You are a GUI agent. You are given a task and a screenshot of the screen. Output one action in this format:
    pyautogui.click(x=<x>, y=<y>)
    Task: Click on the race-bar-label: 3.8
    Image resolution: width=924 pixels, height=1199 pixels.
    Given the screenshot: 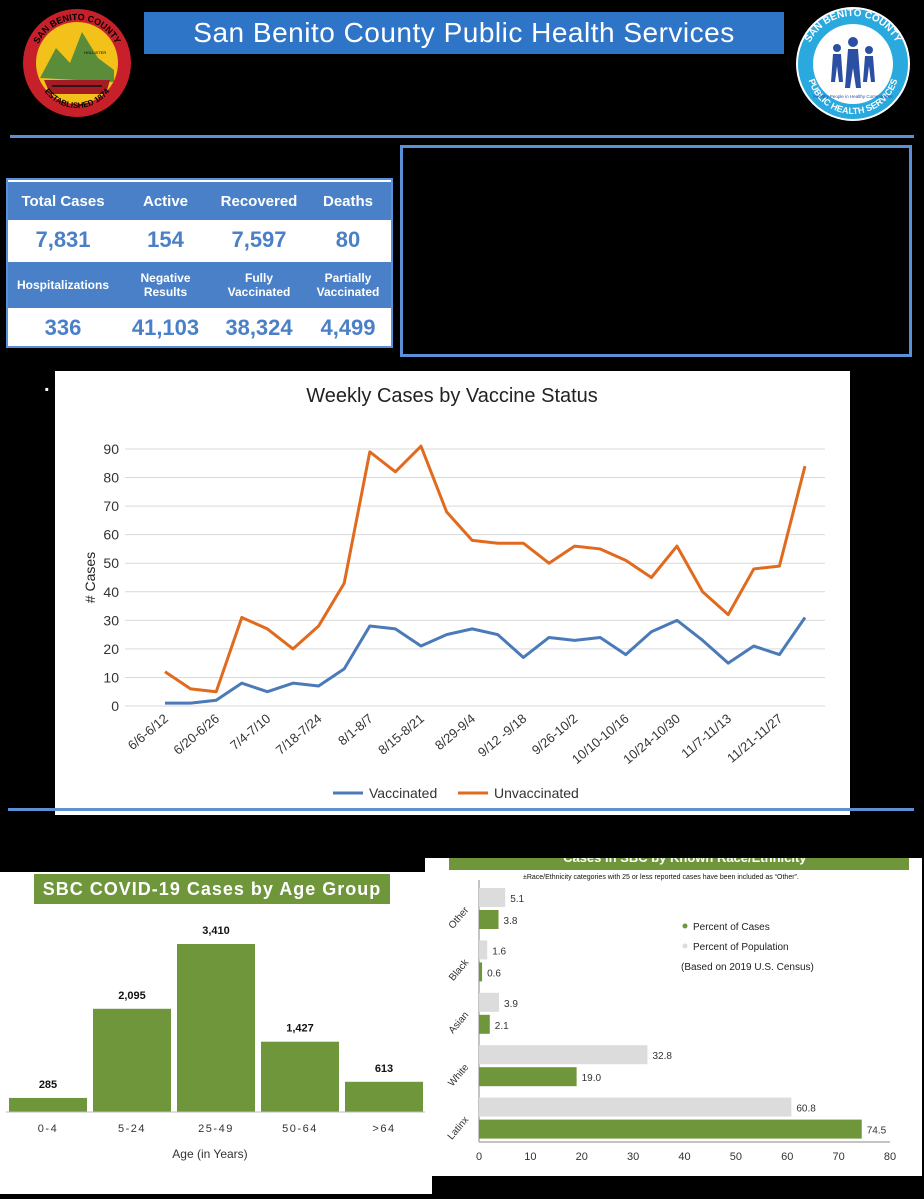 What is the action you would take?
    pyautogui.click(x=511, y=921)
    